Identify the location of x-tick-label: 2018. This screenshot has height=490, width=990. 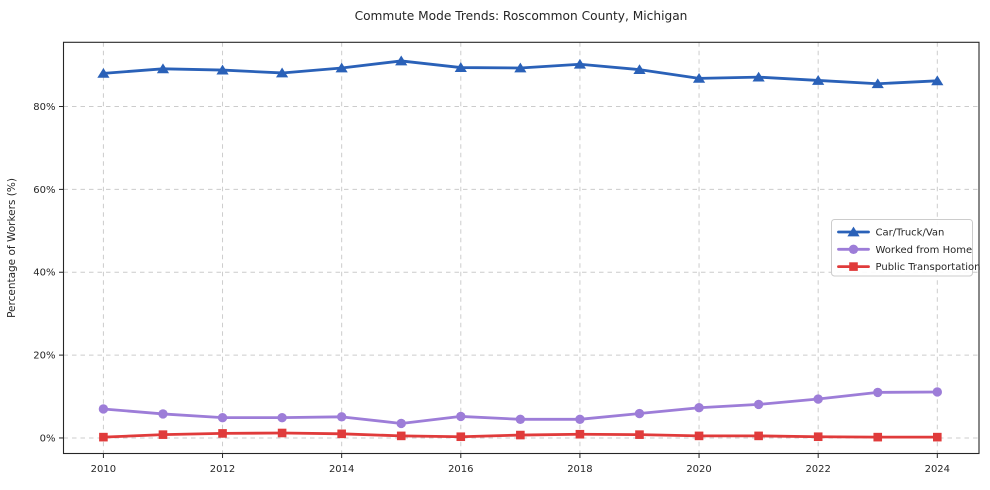
(579, 469).